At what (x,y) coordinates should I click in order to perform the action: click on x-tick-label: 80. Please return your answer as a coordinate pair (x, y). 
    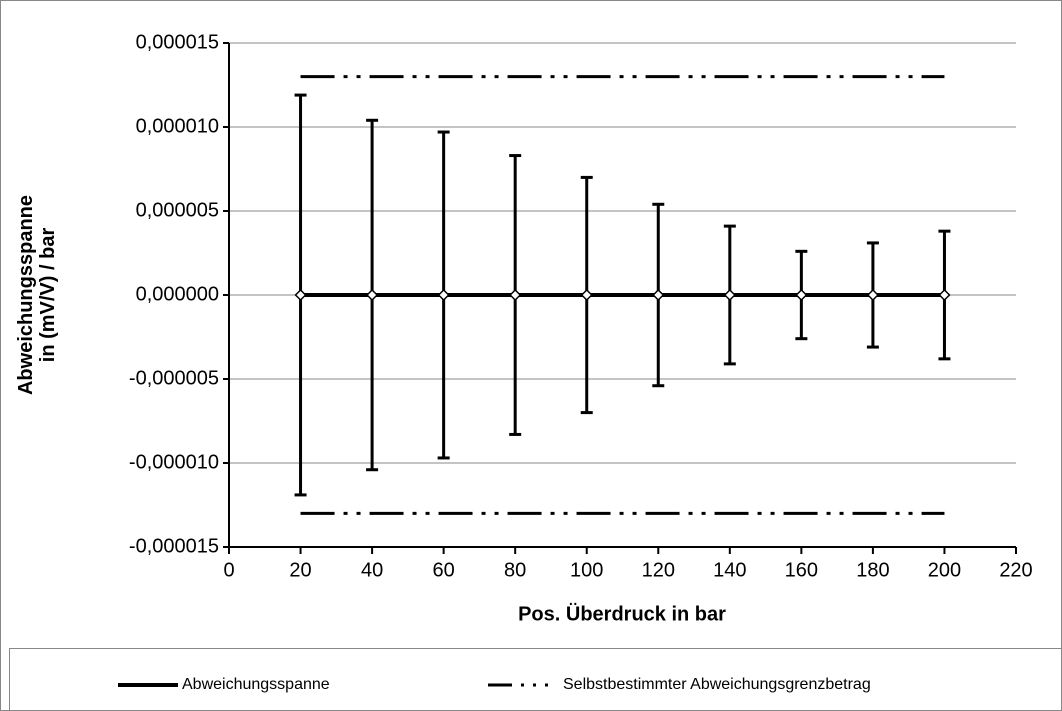
    Looking at the image, I should click on (515, 570).